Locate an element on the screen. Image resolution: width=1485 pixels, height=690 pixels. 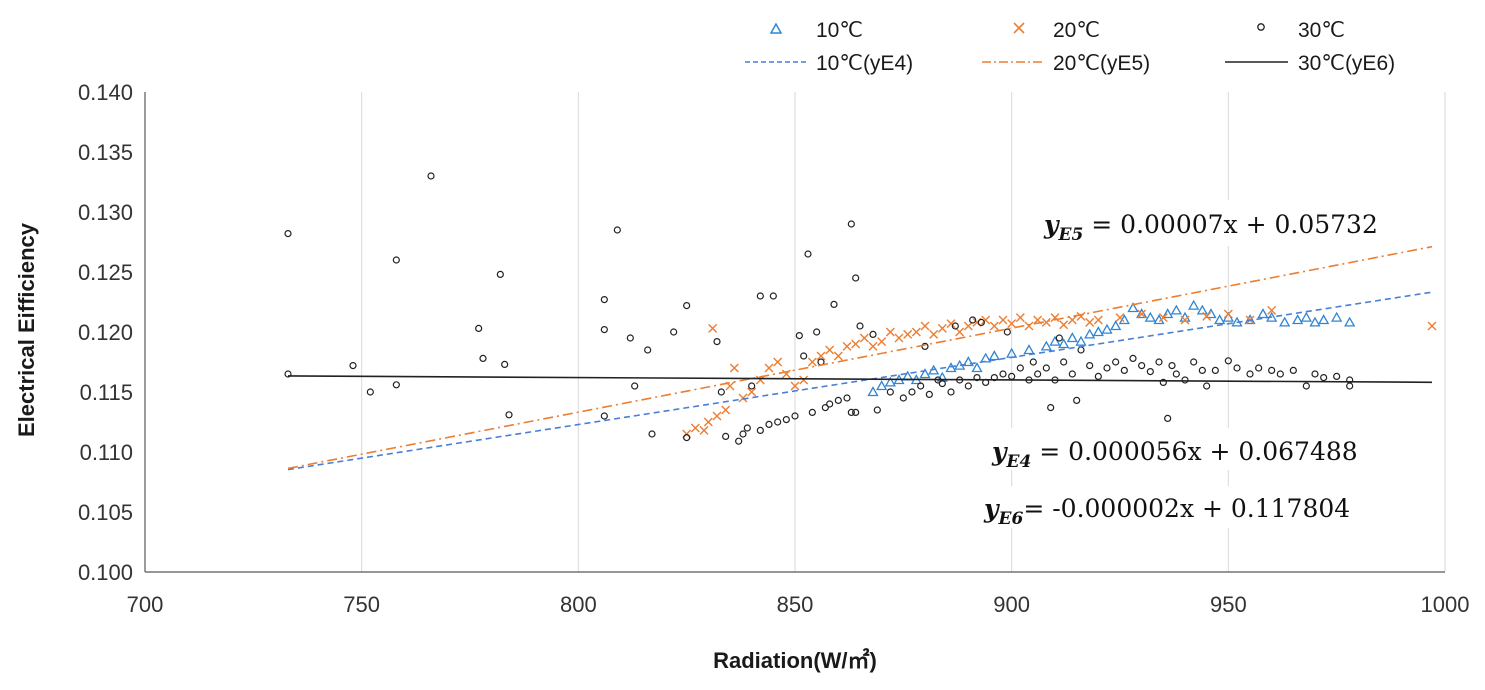
legend: 10℃ 20℃ 30℃ 10℃(yE4) 20℃(yE5) 30℃(yE6) is located at coordinates (1070, 47).